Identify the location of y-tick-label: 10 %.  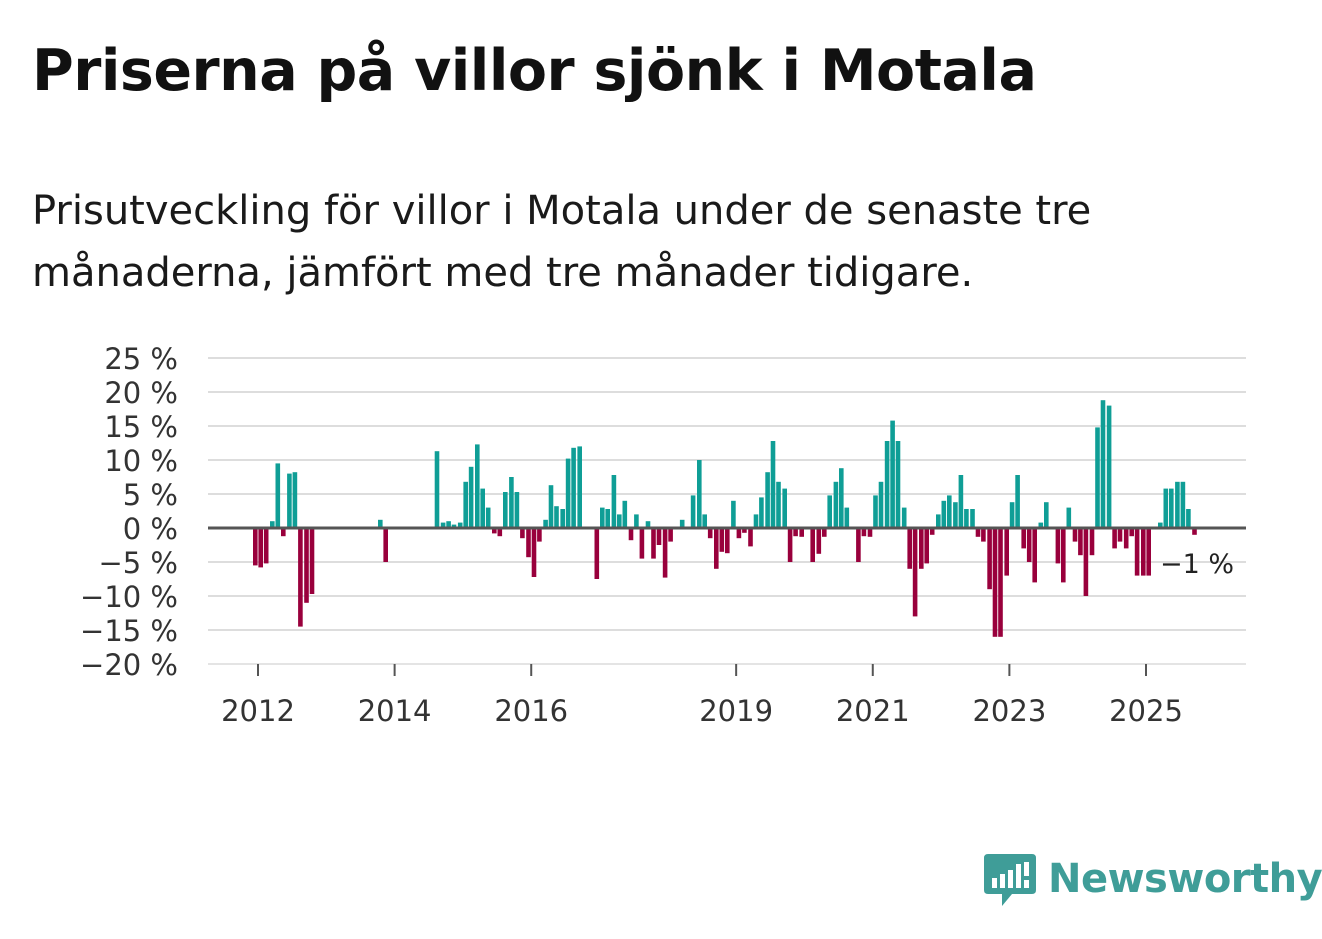
(141, 461).